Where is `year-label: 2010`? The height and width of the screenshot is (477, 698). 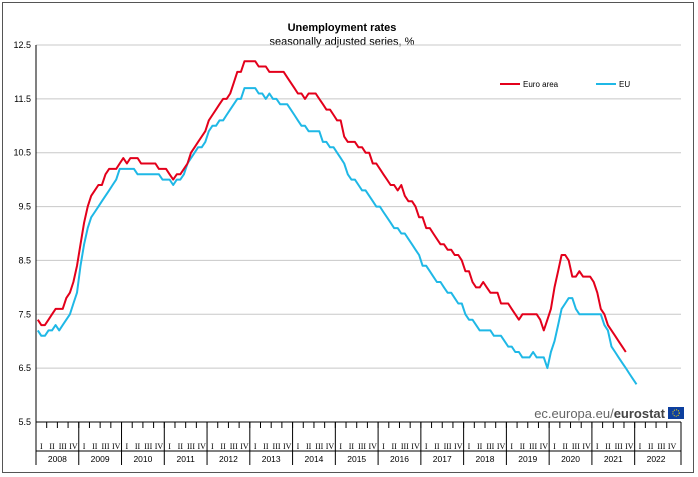 year-label: 2010 is located at coordinates (142, 459).